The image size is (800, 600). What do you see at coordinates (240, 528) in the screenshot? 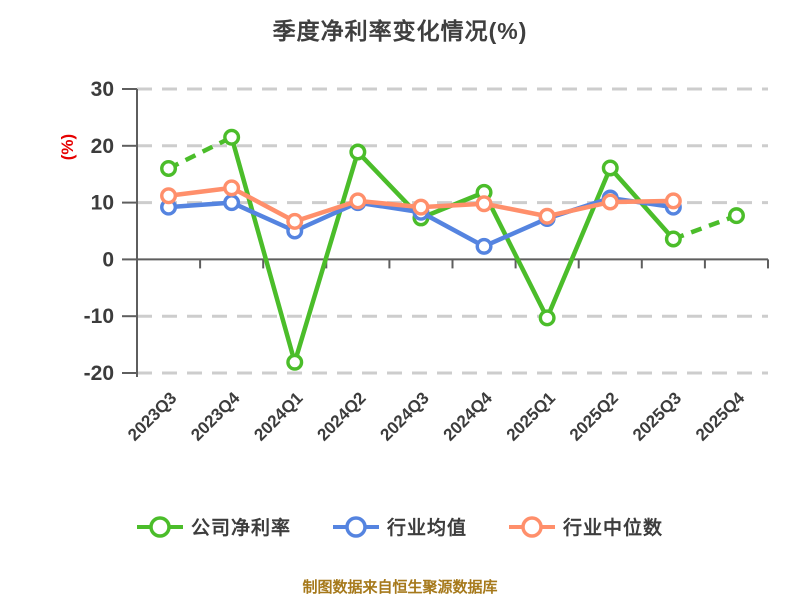
I see `legend-label: 公司净利率` at bounding box center [240, 528].